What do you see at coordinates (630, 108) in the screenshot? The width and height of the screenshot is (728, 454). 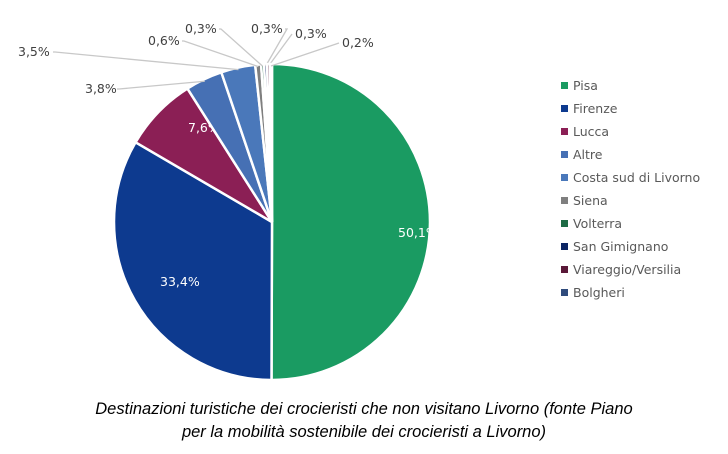 I see `legend-item: Firenze` at bounding box center [630, 108].